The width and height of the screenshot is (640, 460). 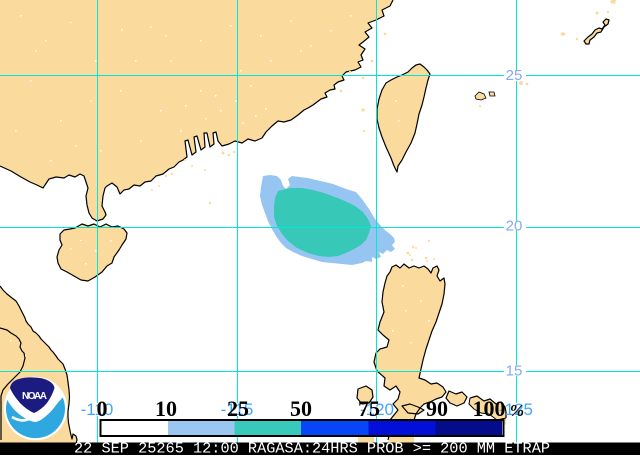 I want to click on svg-text: -125, so click(x=516, y=409).